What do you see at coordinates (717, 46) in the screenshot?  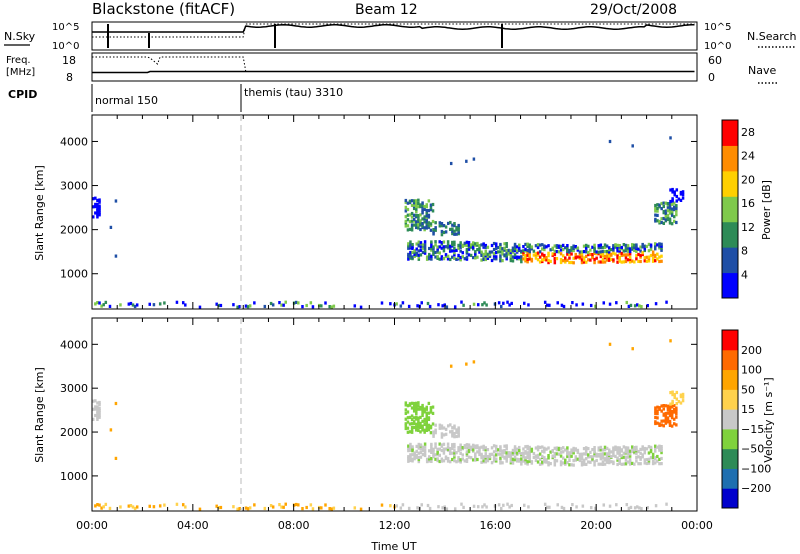 I see `nsearch-tick-low: 10^0` at bounding box center [717, 46].